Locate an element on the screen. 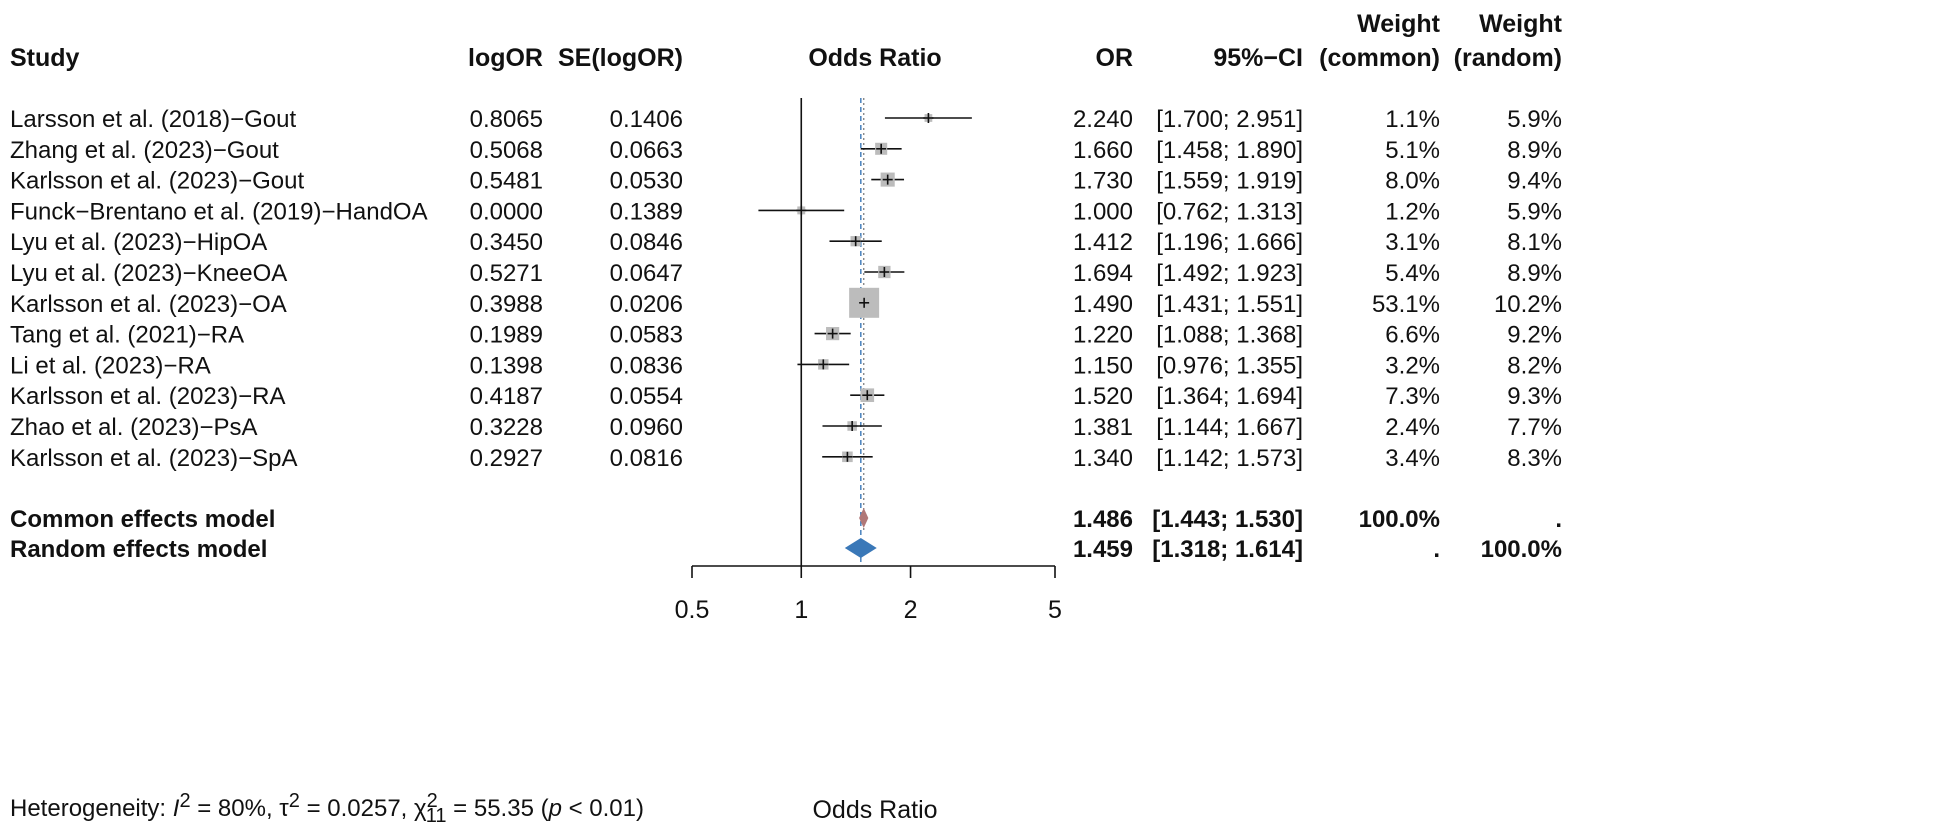  study-label: Tang et al. (2021)−RA is located at coordinates (127, 335).